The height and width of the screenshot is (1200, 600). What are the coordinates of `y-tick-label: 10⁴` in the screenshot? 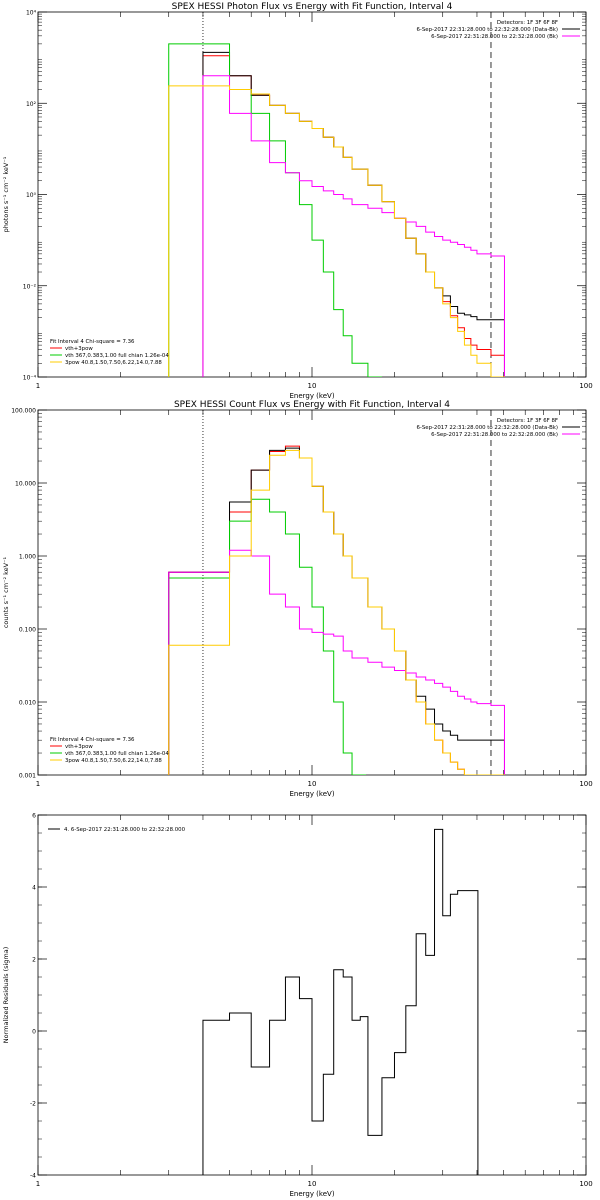 It's located at (31, 13).